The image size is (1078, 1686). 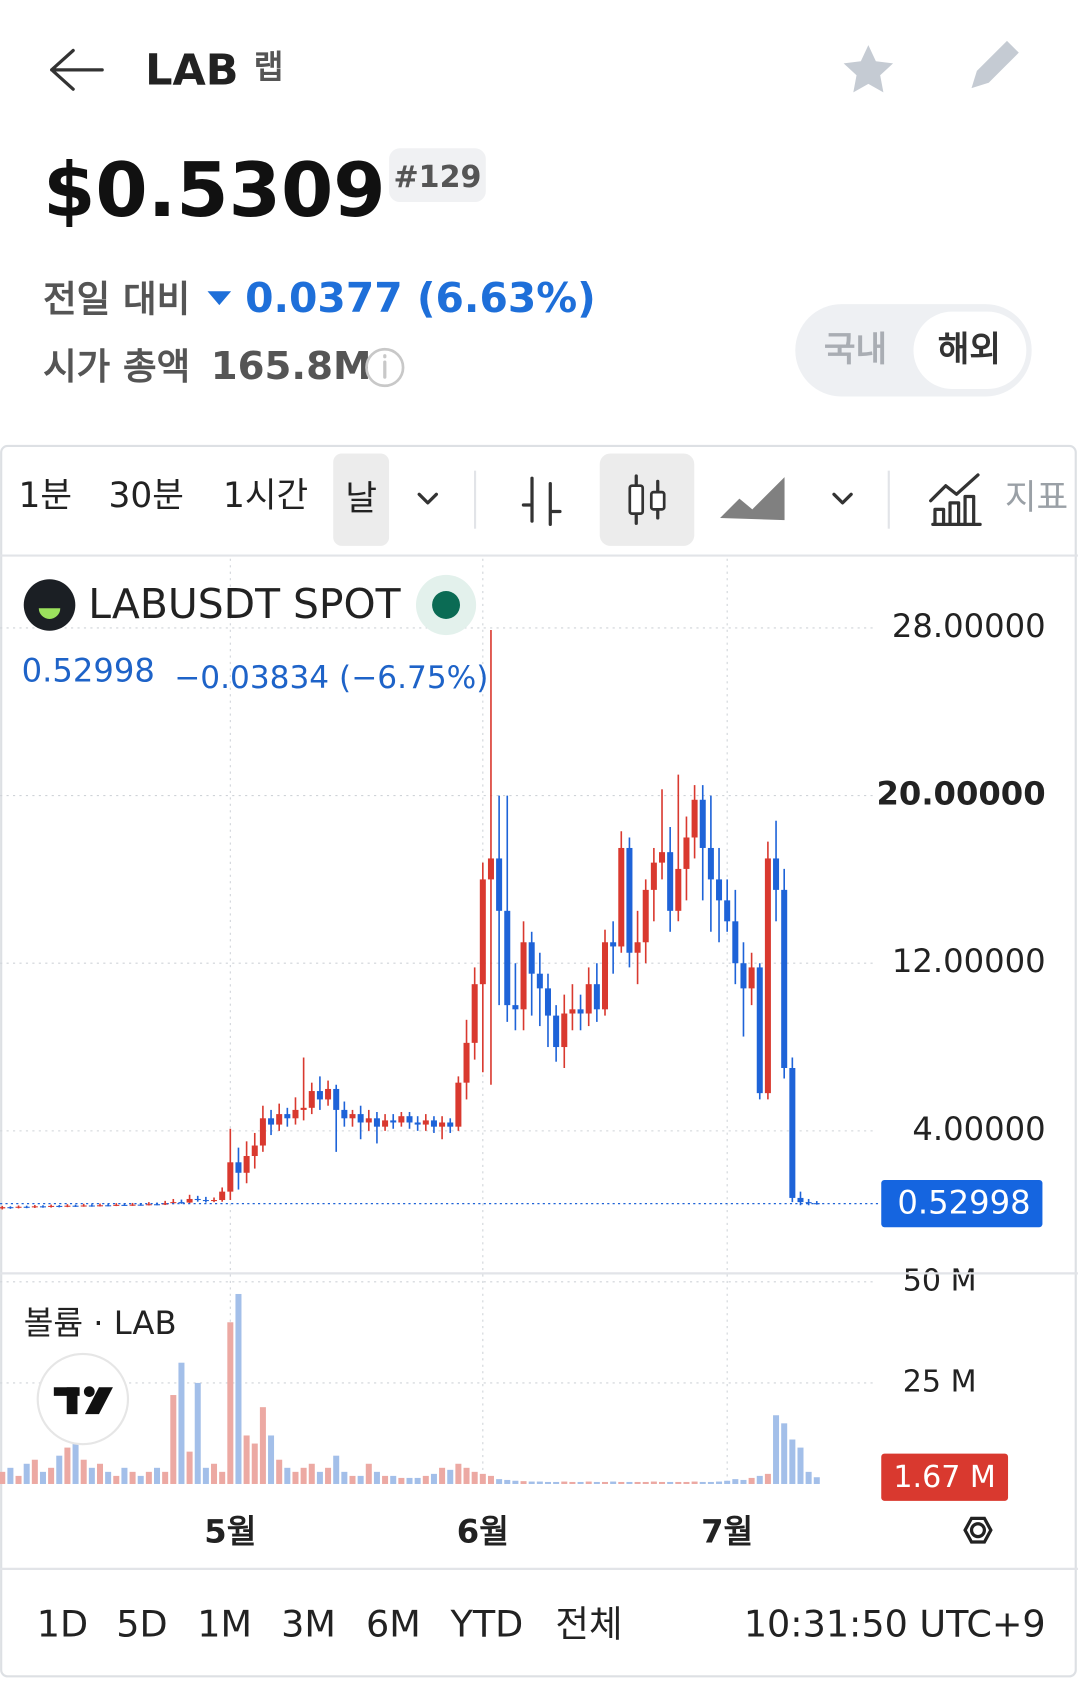 I want to click on area-icon, so click(x=752, y=499).